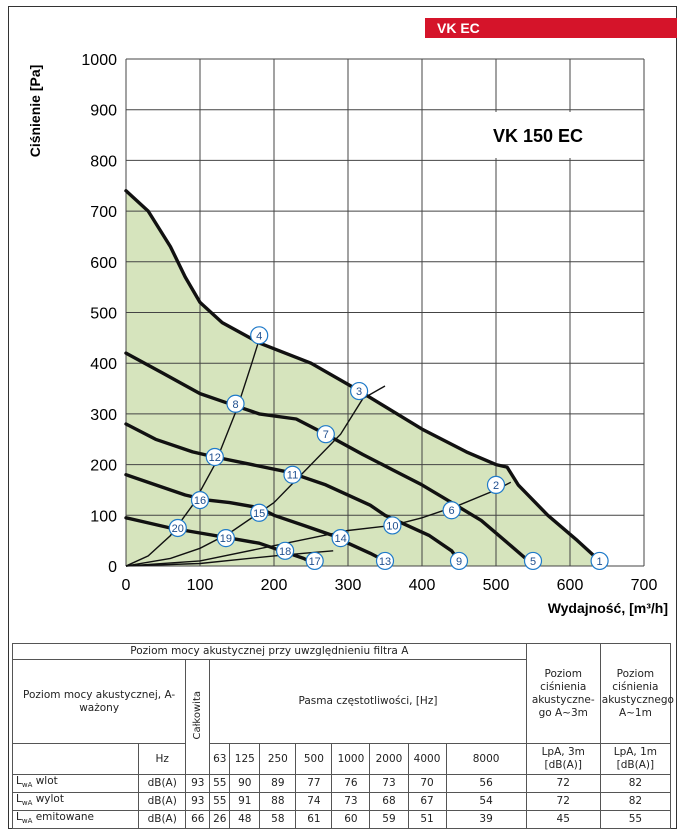 This screenshot has width=683, height=833. Describe the element at coordinates (75, 783) in the screenshot. I see `row-label: LwA wlot` at that location.